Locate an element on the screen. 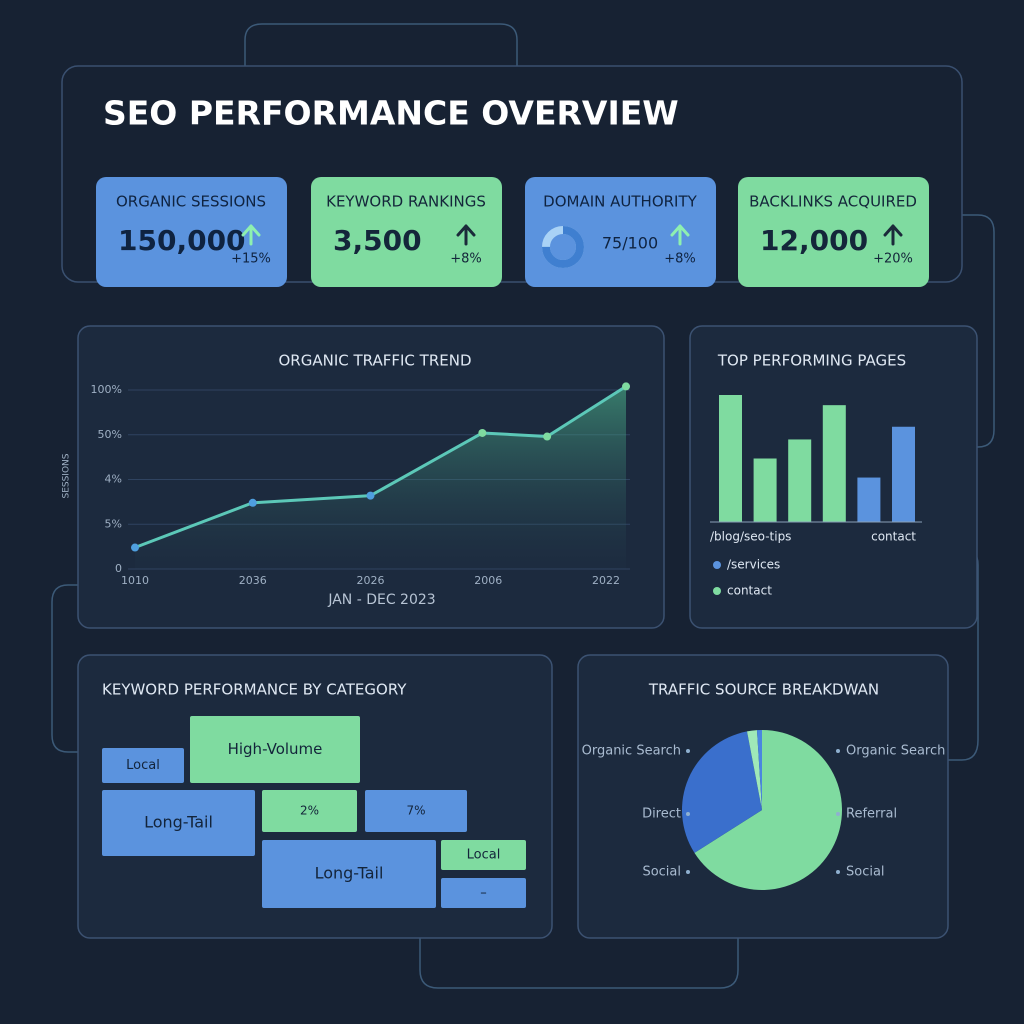 The width and height of the screenshot is (1024, 1024). x-tick-label: 2006 is located at coordinates (488, 580).